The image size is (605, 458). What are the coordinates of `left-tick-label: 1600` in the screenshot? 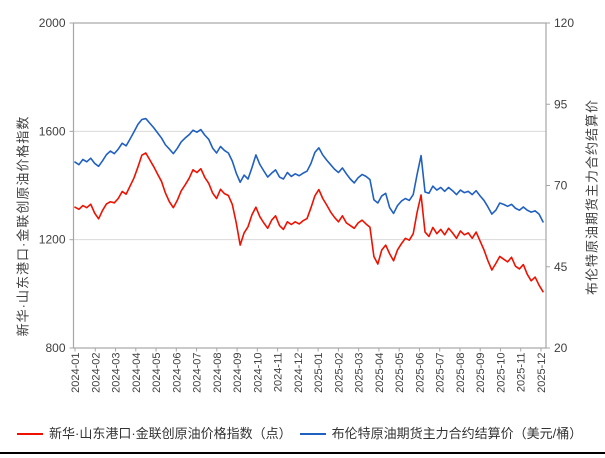 It's located at (52, 131).